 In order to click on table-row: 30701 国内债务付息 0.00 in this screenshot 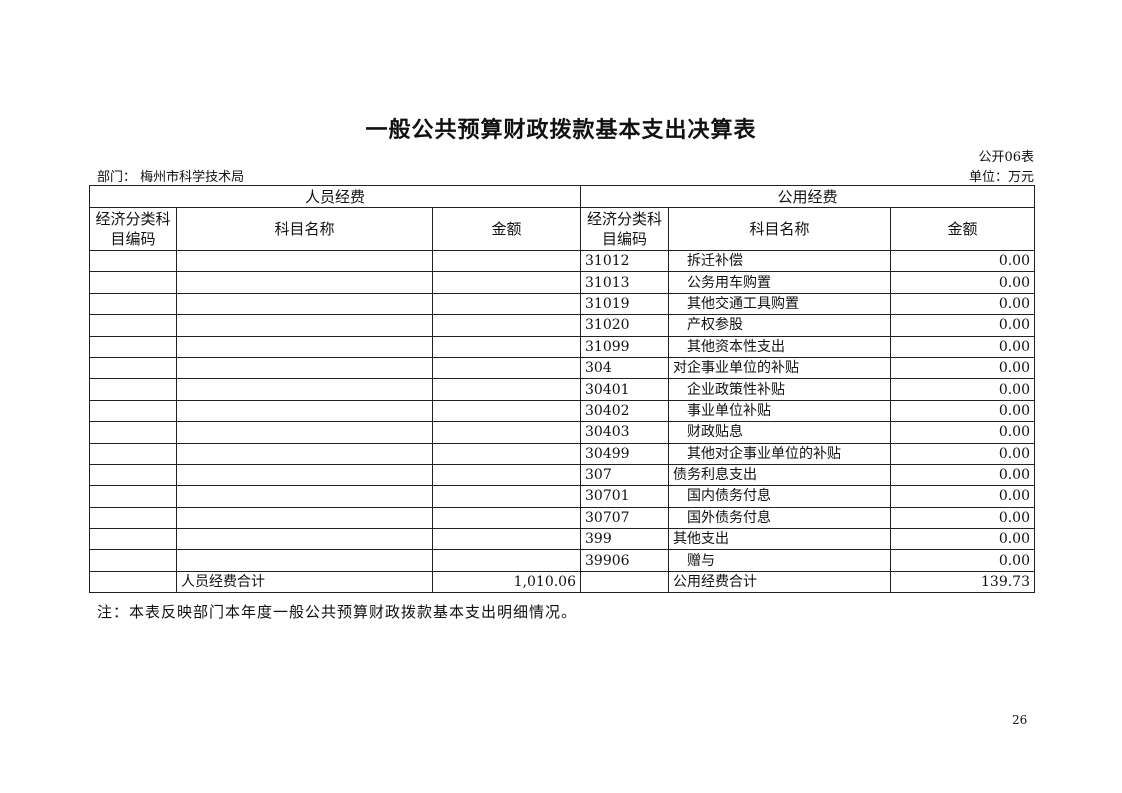, I will do `click(562, 496)`.